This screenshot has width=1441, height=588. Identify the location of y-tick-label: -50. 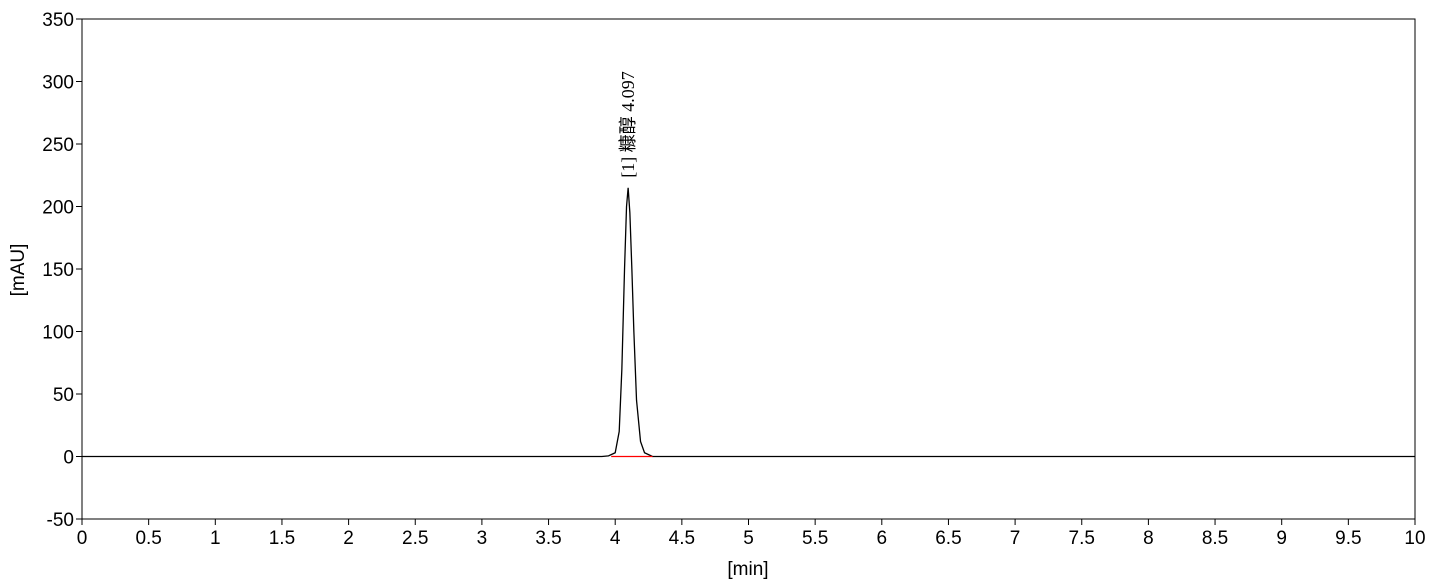
(60, 520).